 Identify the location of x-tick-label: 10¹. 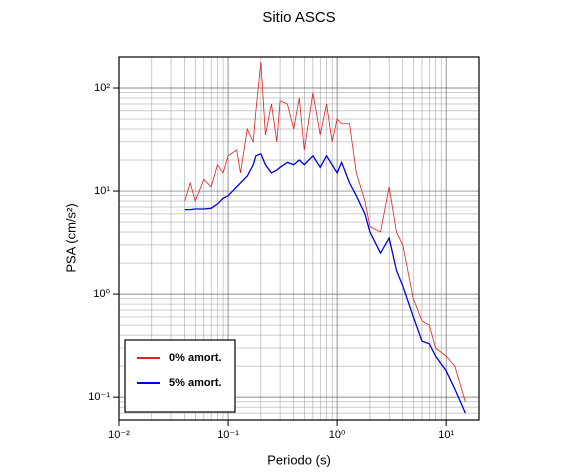
(446, 435).